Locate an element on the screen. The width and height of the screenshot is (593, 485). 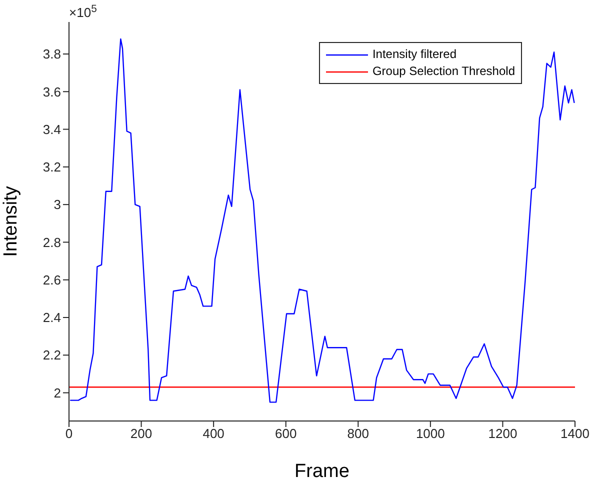
text: ×10$^{5}$ is located at coordinates (83, 12).